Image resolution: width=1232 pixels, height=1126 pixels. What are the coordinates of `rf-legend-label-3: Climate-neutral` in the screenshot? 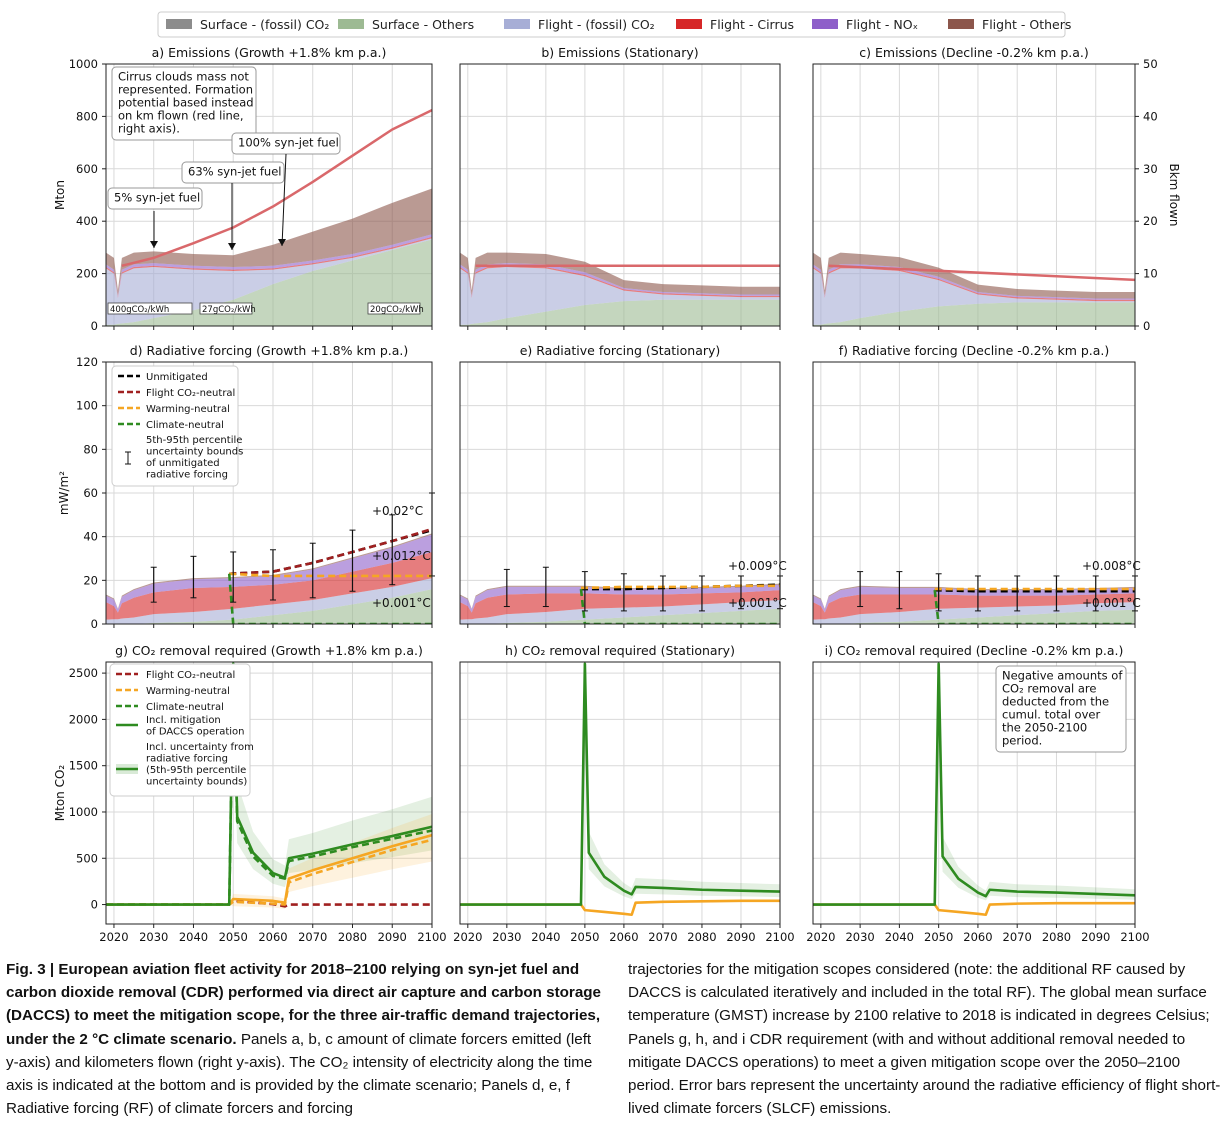 It's located at (185, 425).